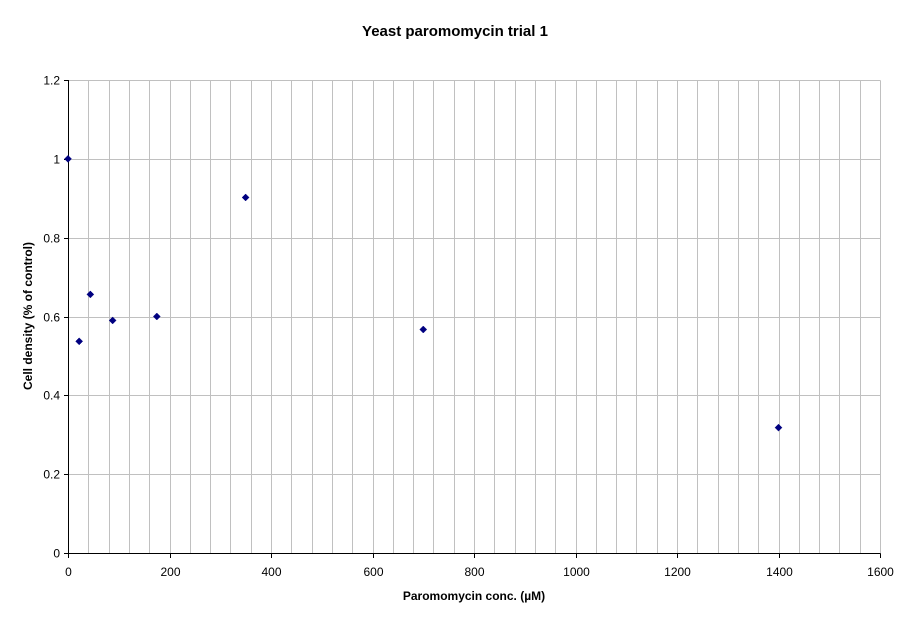 This screenshot has width=911, height=628. What do you see at coordinates (28, 316) in the screenshot?
I see `y-axis-title: Cell density (% of control)` at bounding box center [28, 316].